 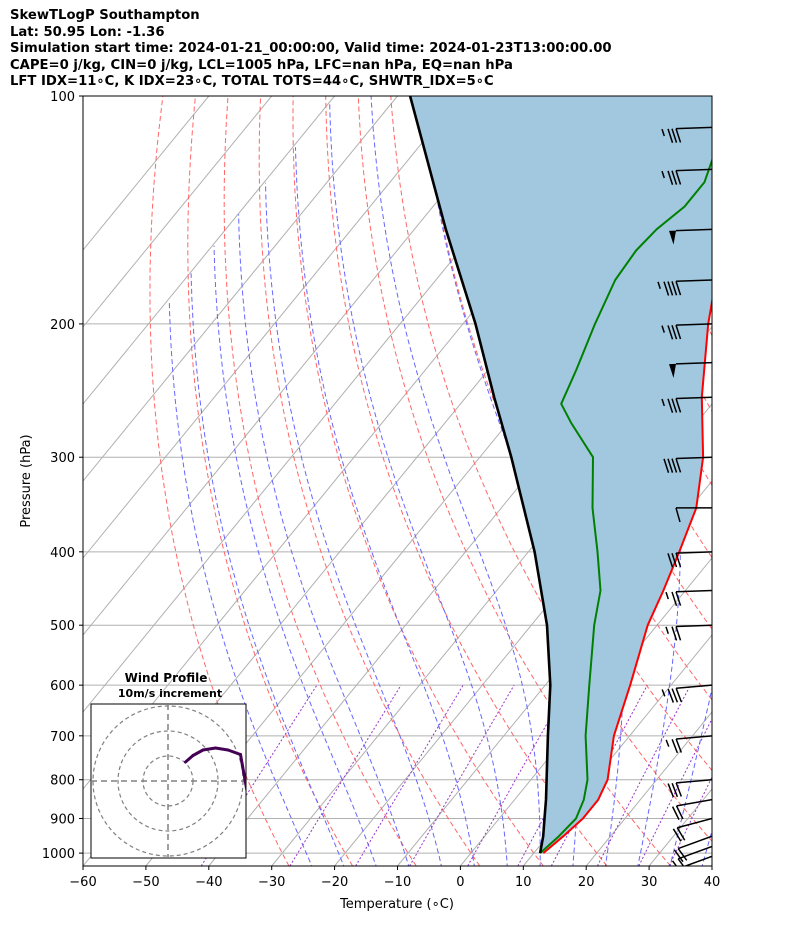 I want to click on hodograph-plot, so click(x=177, y=781).